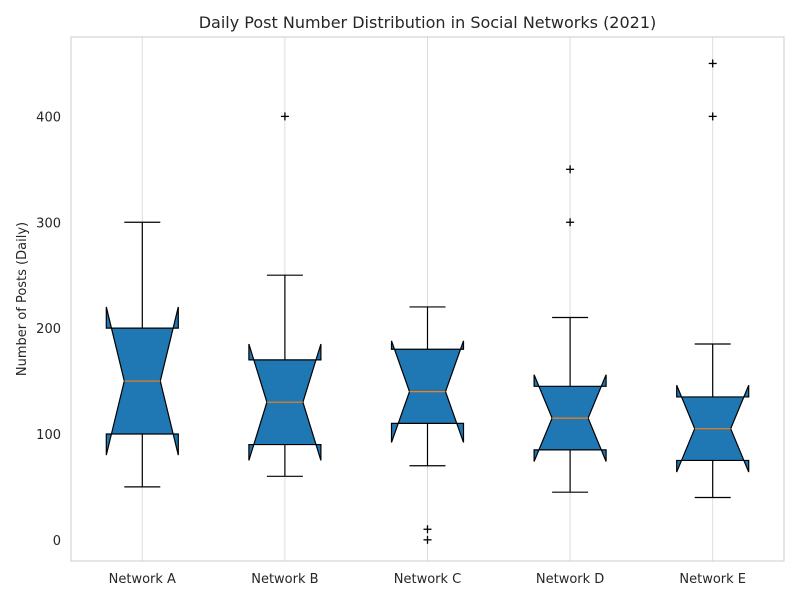 The height and width of the screenshot is (600, 800). What do you see at coordinates (48, 117) in the screenshot?
I see `y-tick-label: 400` at bounding box center [48, 117].